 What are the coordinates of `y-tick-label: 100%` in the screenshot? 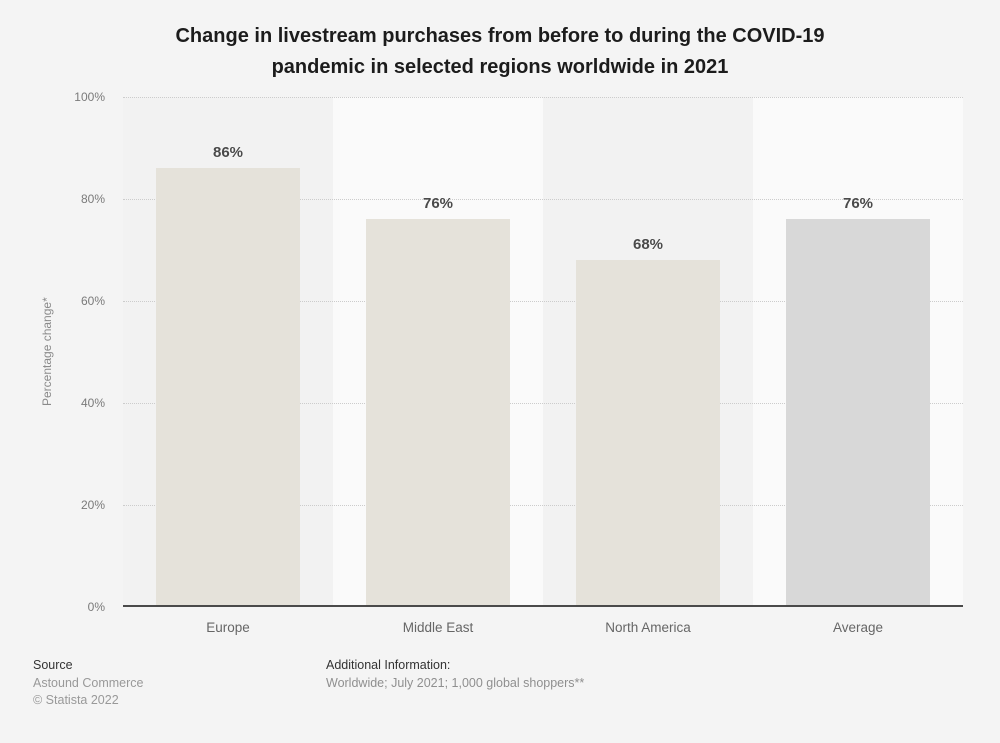 It's located at (89, 97).